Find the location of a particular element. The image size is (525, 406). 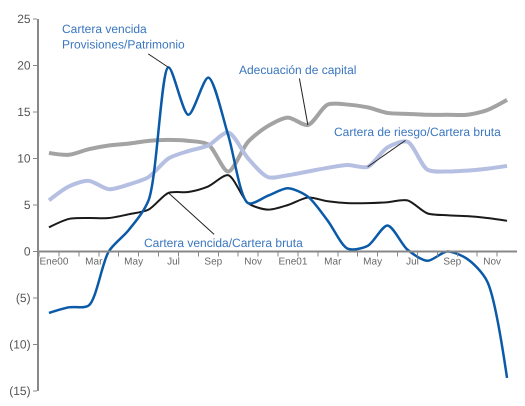

y-tick-label: 10 is located at coordinates (24, 159).